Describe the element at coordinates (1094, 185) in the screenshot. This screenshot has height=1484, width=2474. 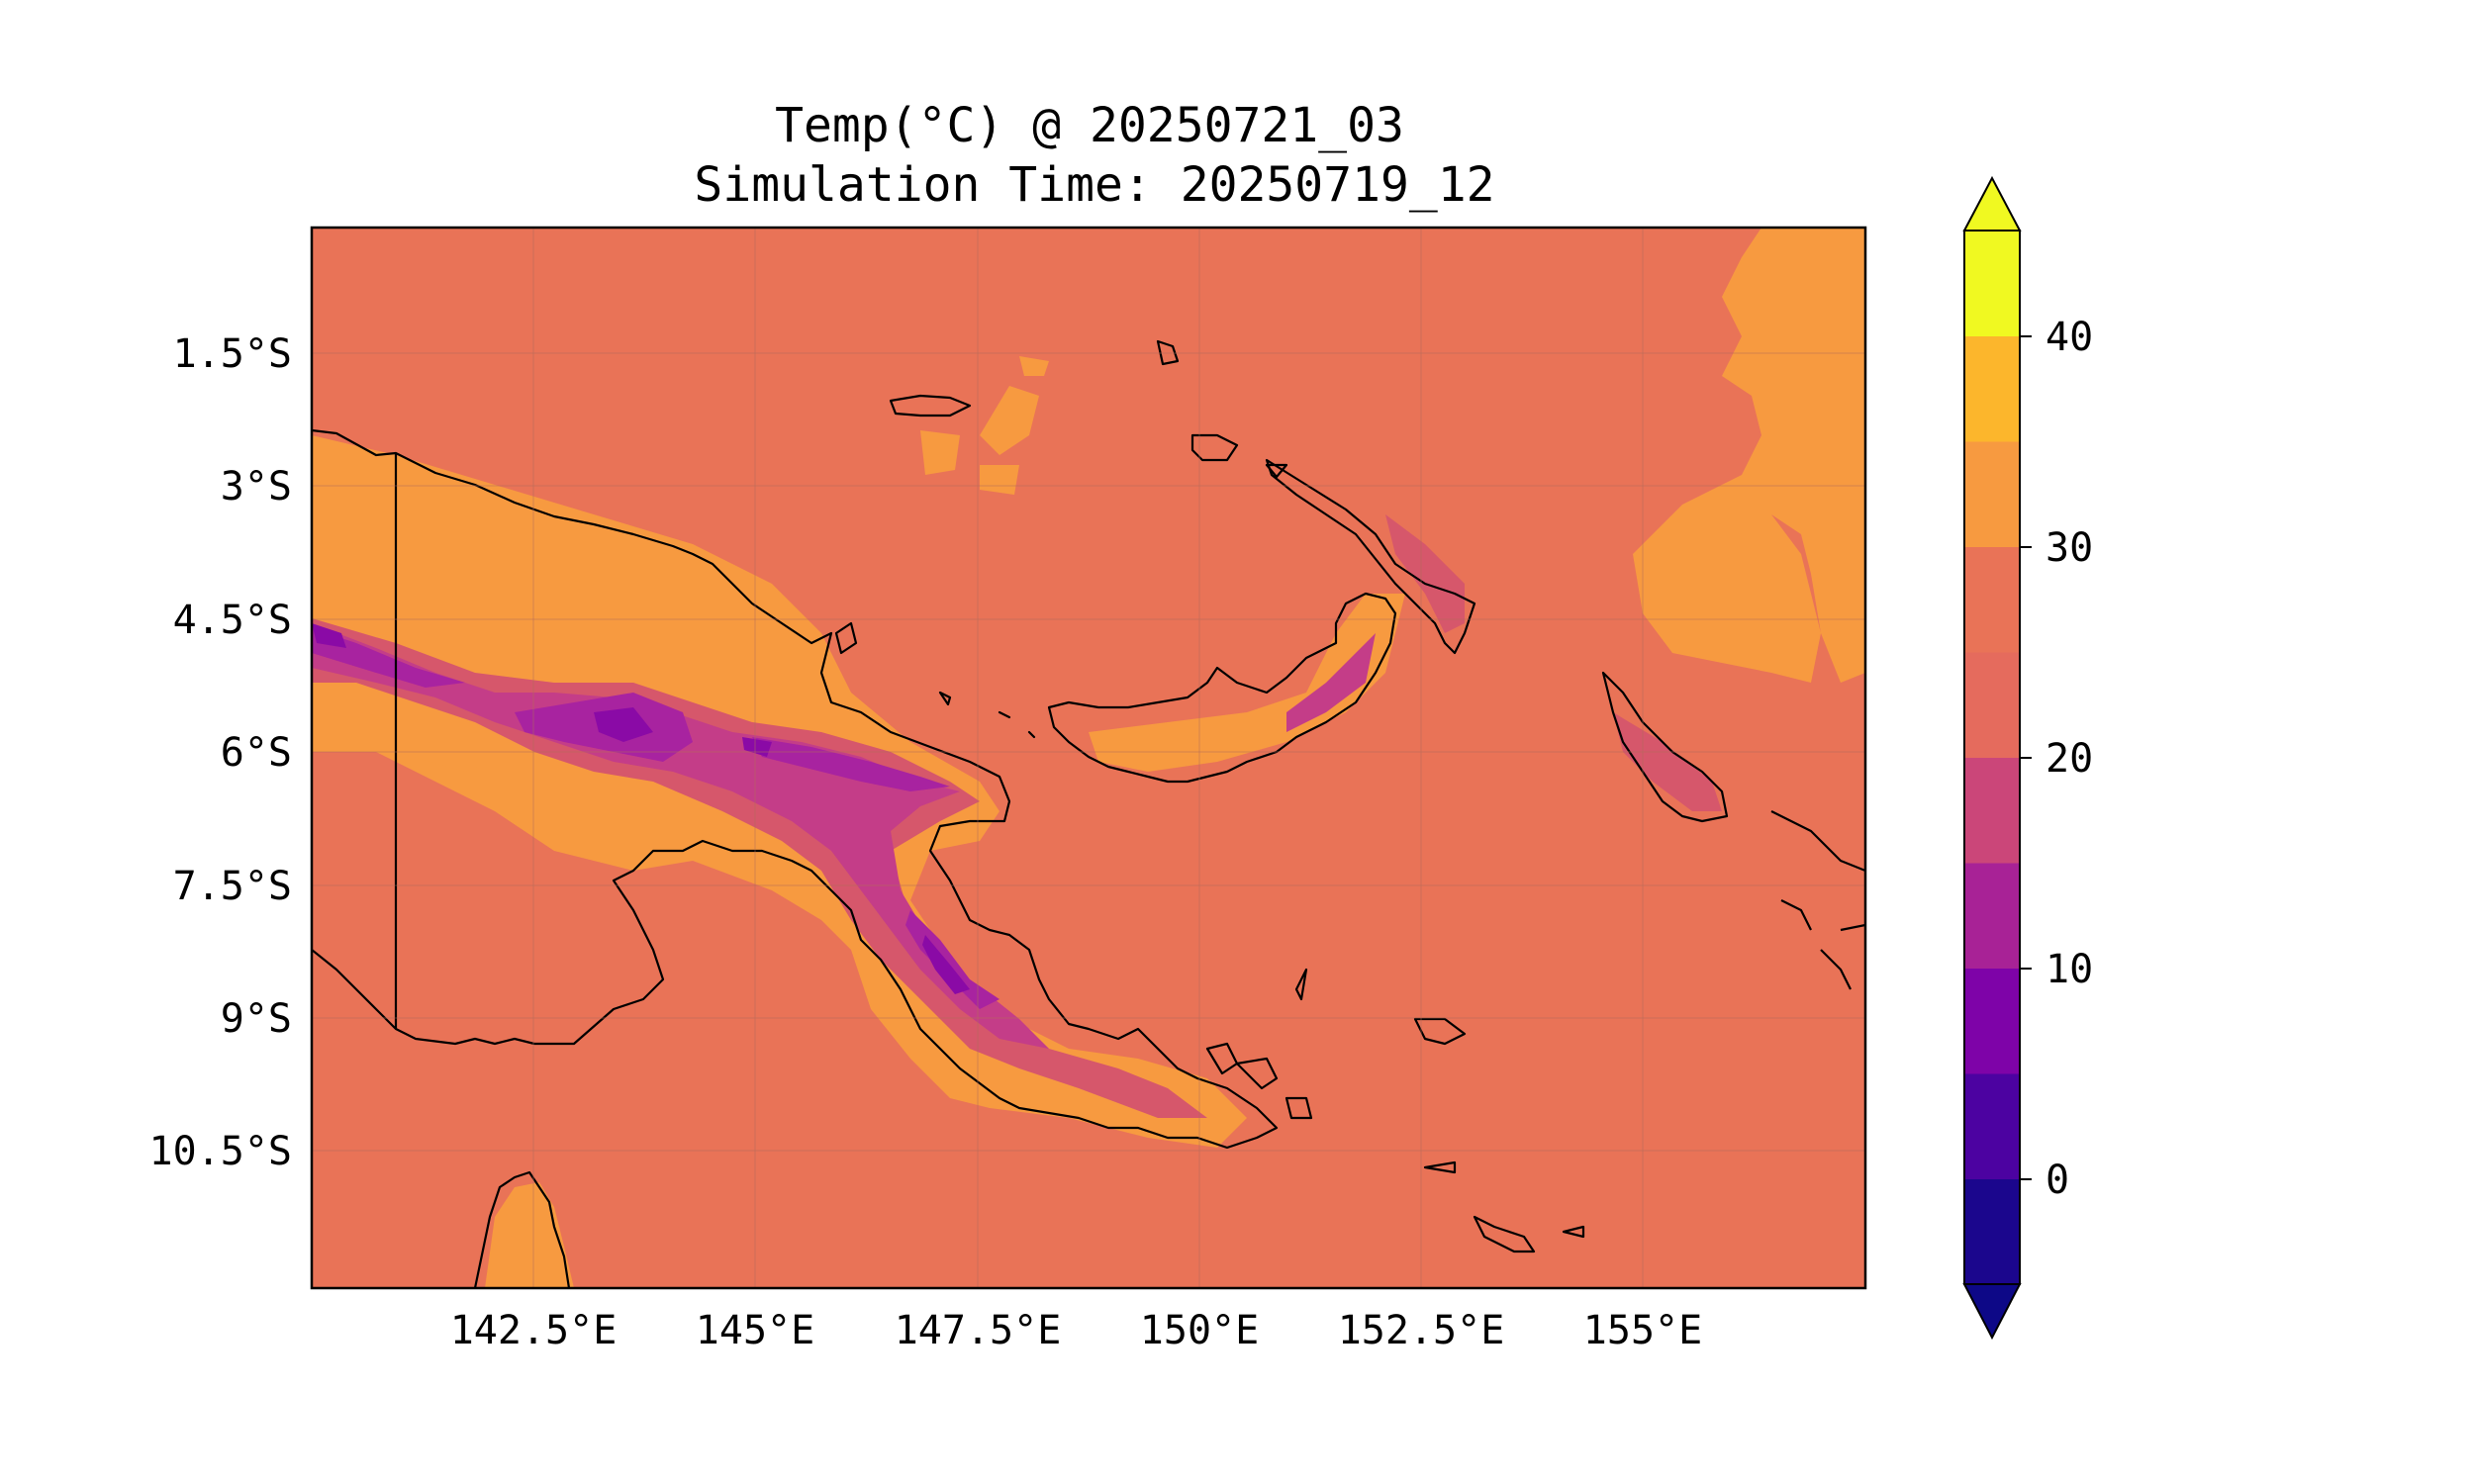
I see `title-line-2: Simulation Time: 20250719_12` at that location.